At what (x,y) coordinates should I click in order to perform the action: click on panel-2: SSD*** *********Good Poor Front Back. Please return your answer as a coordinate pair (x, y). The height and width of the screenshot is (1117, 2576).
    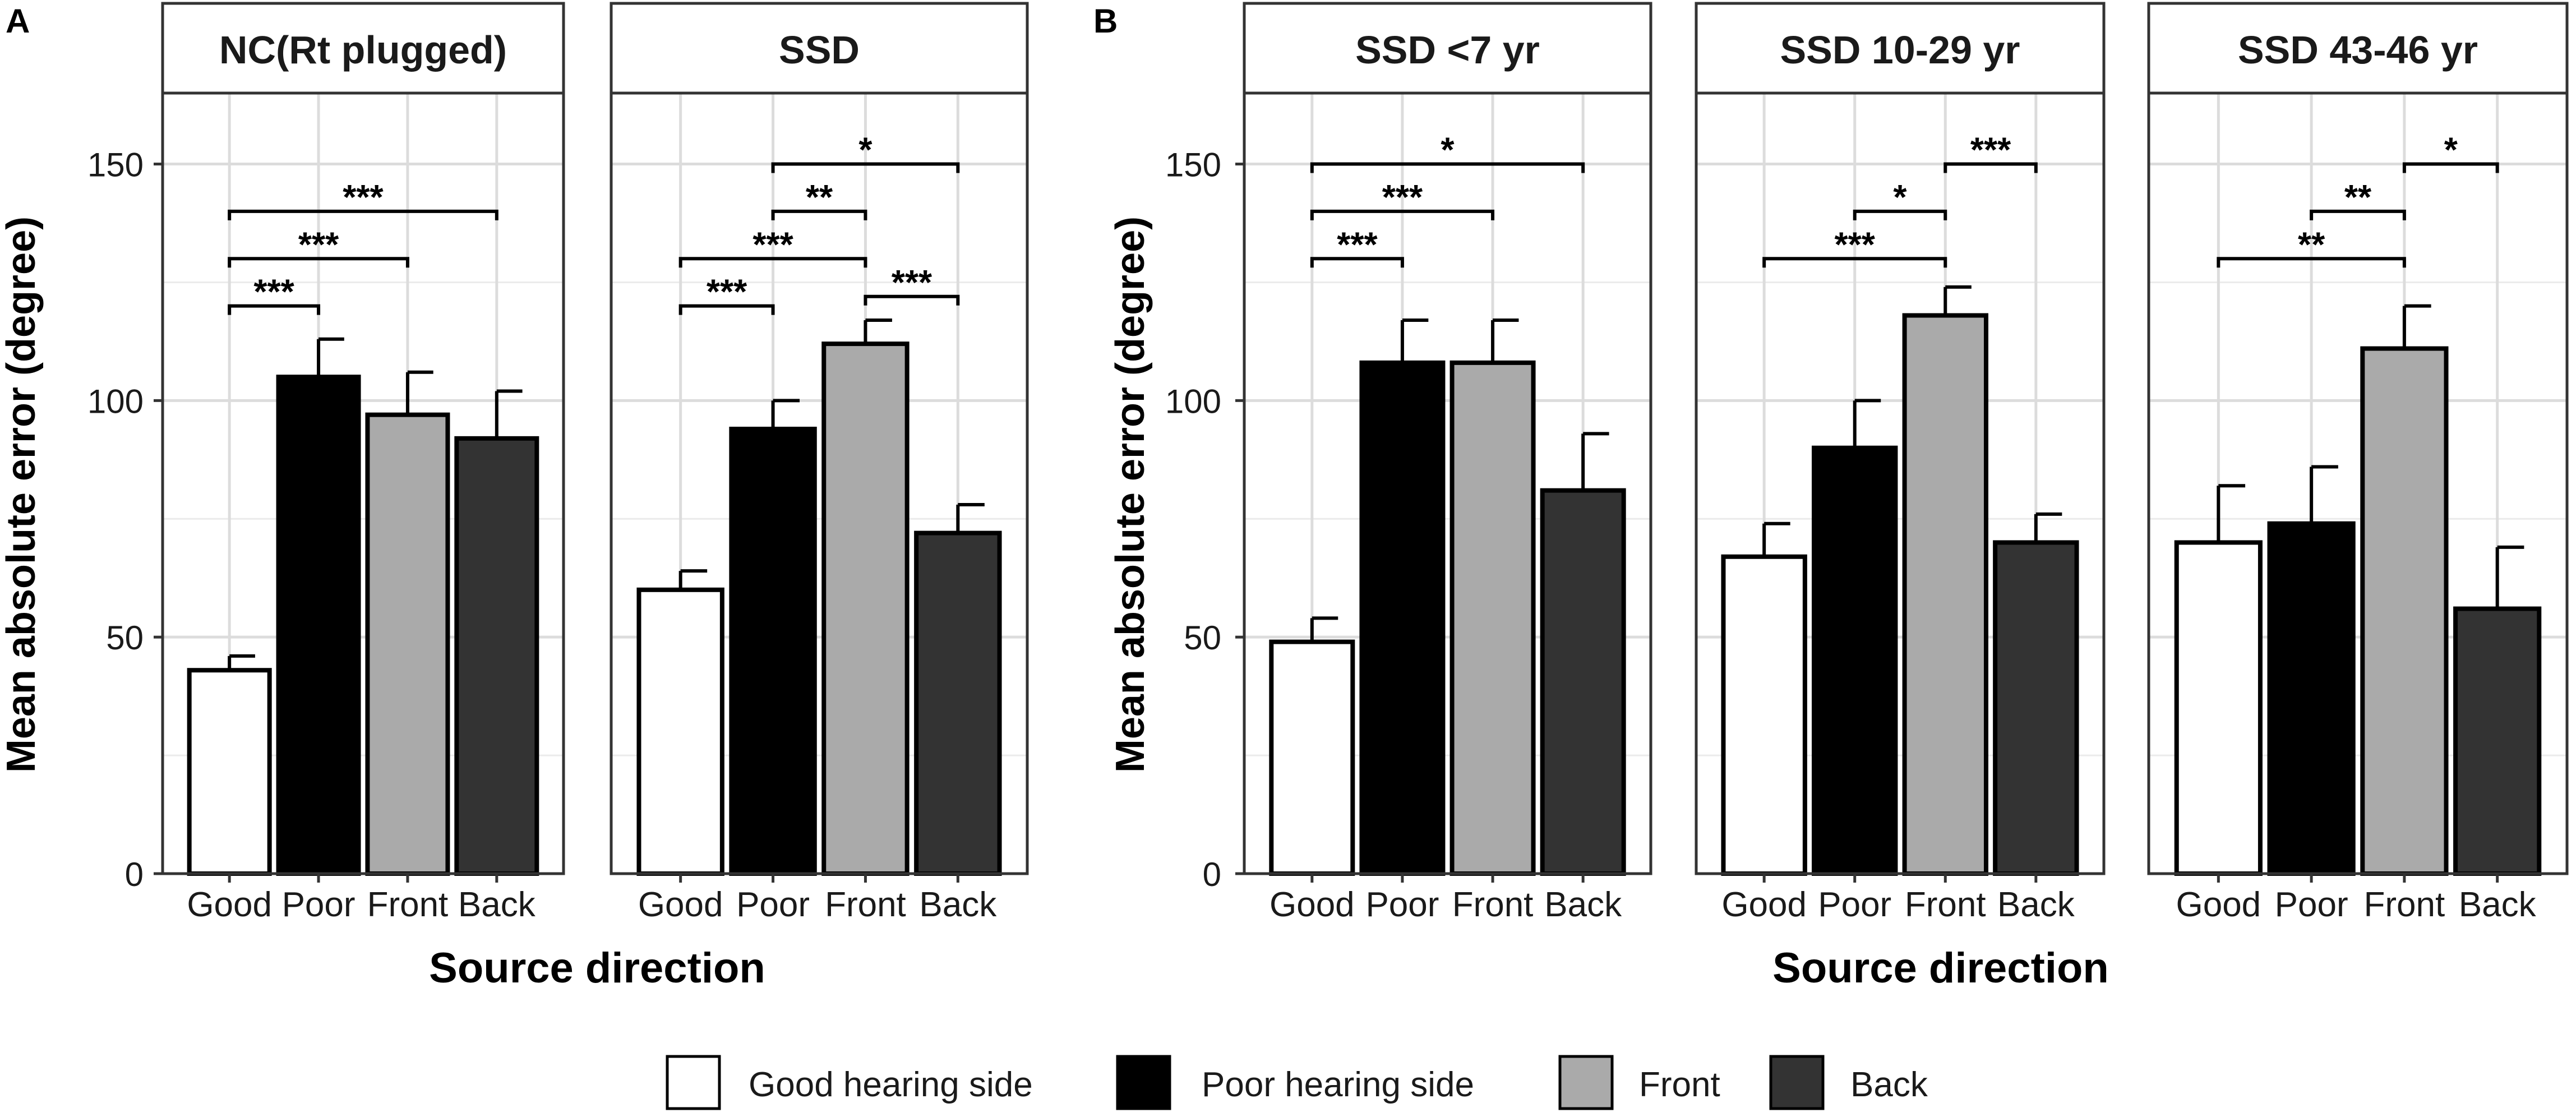
    Looking at the image, I should click on (820, 463).